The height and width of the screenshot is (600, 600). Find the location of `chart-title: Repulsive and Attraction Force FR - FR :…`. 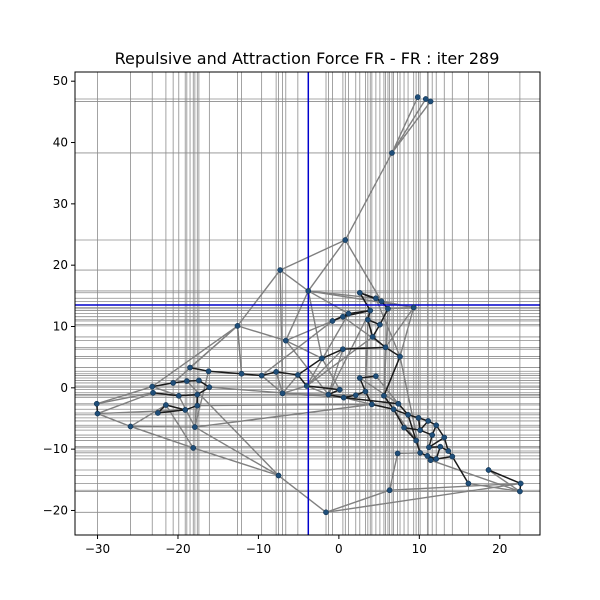

chart-title: Repulsive and Attraction Force FR - FR :… is located at coordinates (307, 58).